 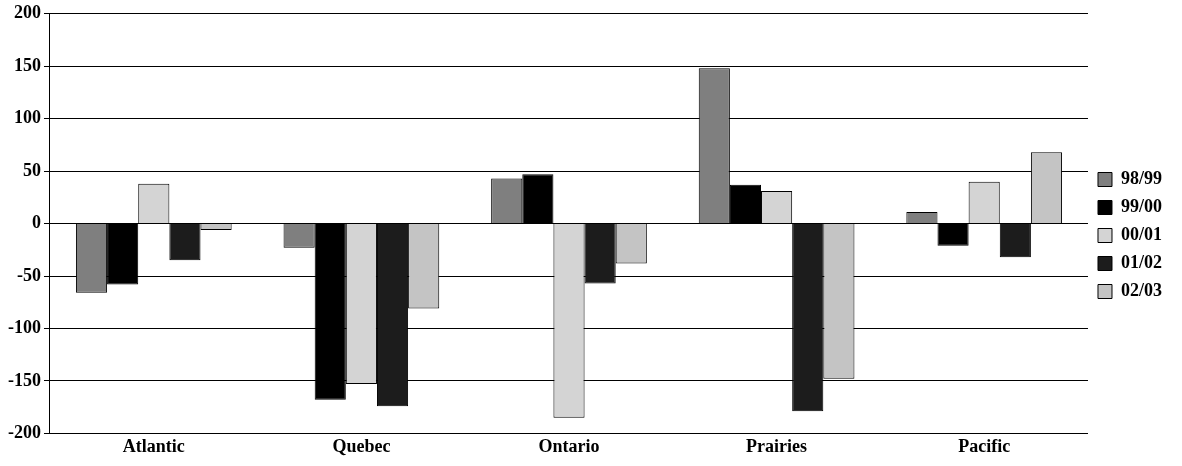 What do you see at coordinates (1142, 290) in the screenshot?
I see `legend-label: 02/03` at bounding box center [1142, 290].